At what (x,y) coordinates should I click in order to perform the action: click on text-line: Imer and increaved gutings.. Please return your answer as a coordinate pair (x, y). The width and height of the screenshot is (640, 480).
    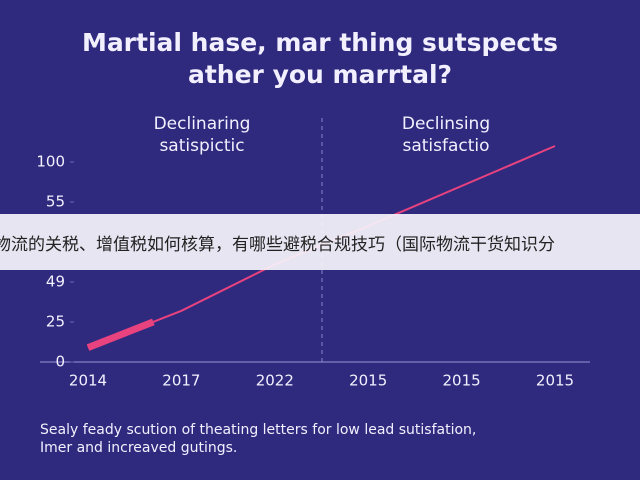
    Looking at the image, I should click on (138, 448).